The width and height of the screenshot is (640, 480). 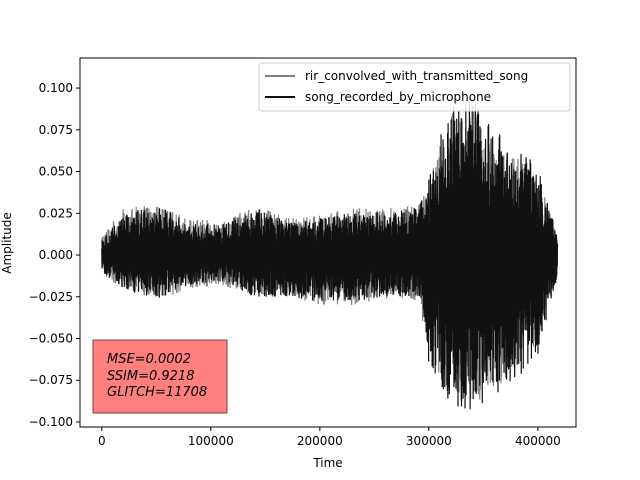 I want to click on x-tick-label: 200000, so click(x=320, y=441).